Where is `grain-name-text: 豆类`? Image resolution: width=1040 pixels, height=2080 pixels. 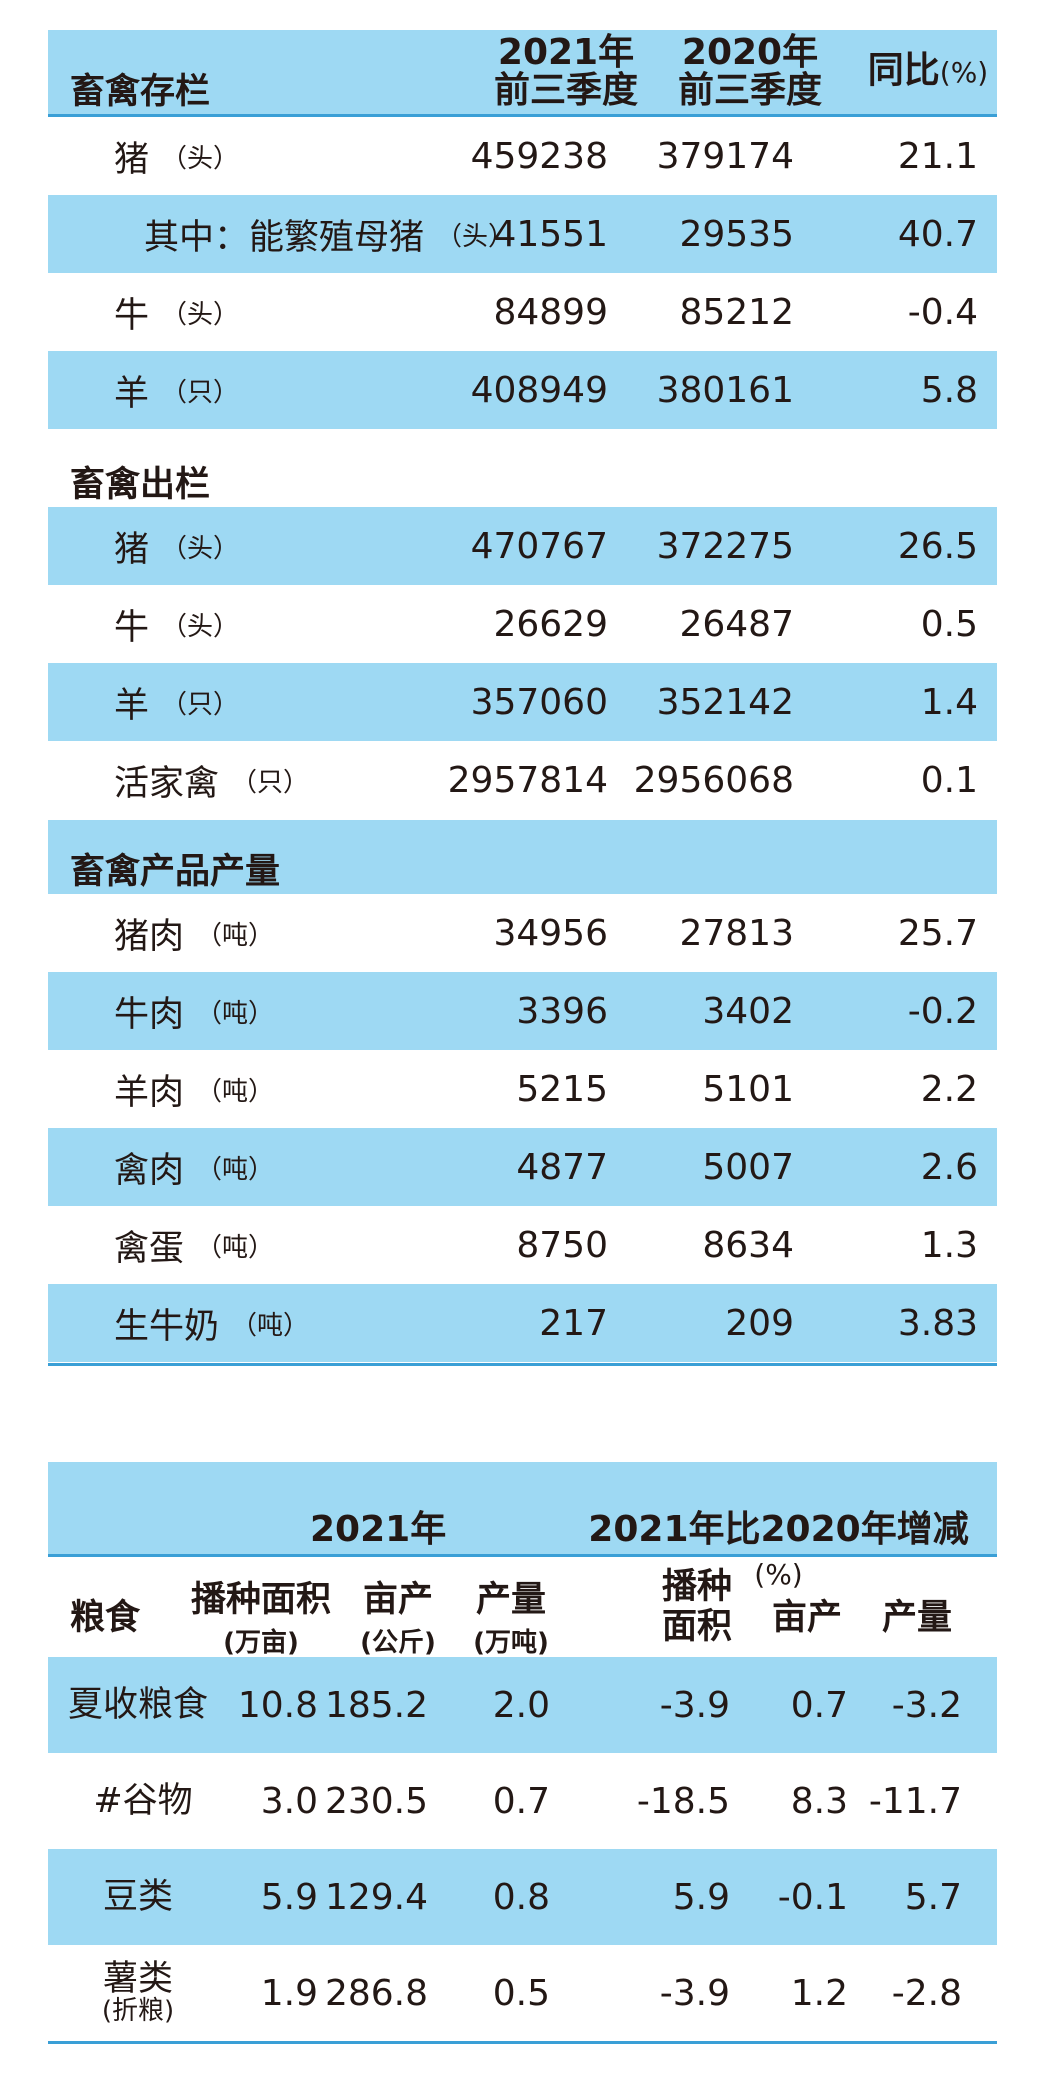
grain-name-text: 豆类 is located at coordinates (137, 1897).